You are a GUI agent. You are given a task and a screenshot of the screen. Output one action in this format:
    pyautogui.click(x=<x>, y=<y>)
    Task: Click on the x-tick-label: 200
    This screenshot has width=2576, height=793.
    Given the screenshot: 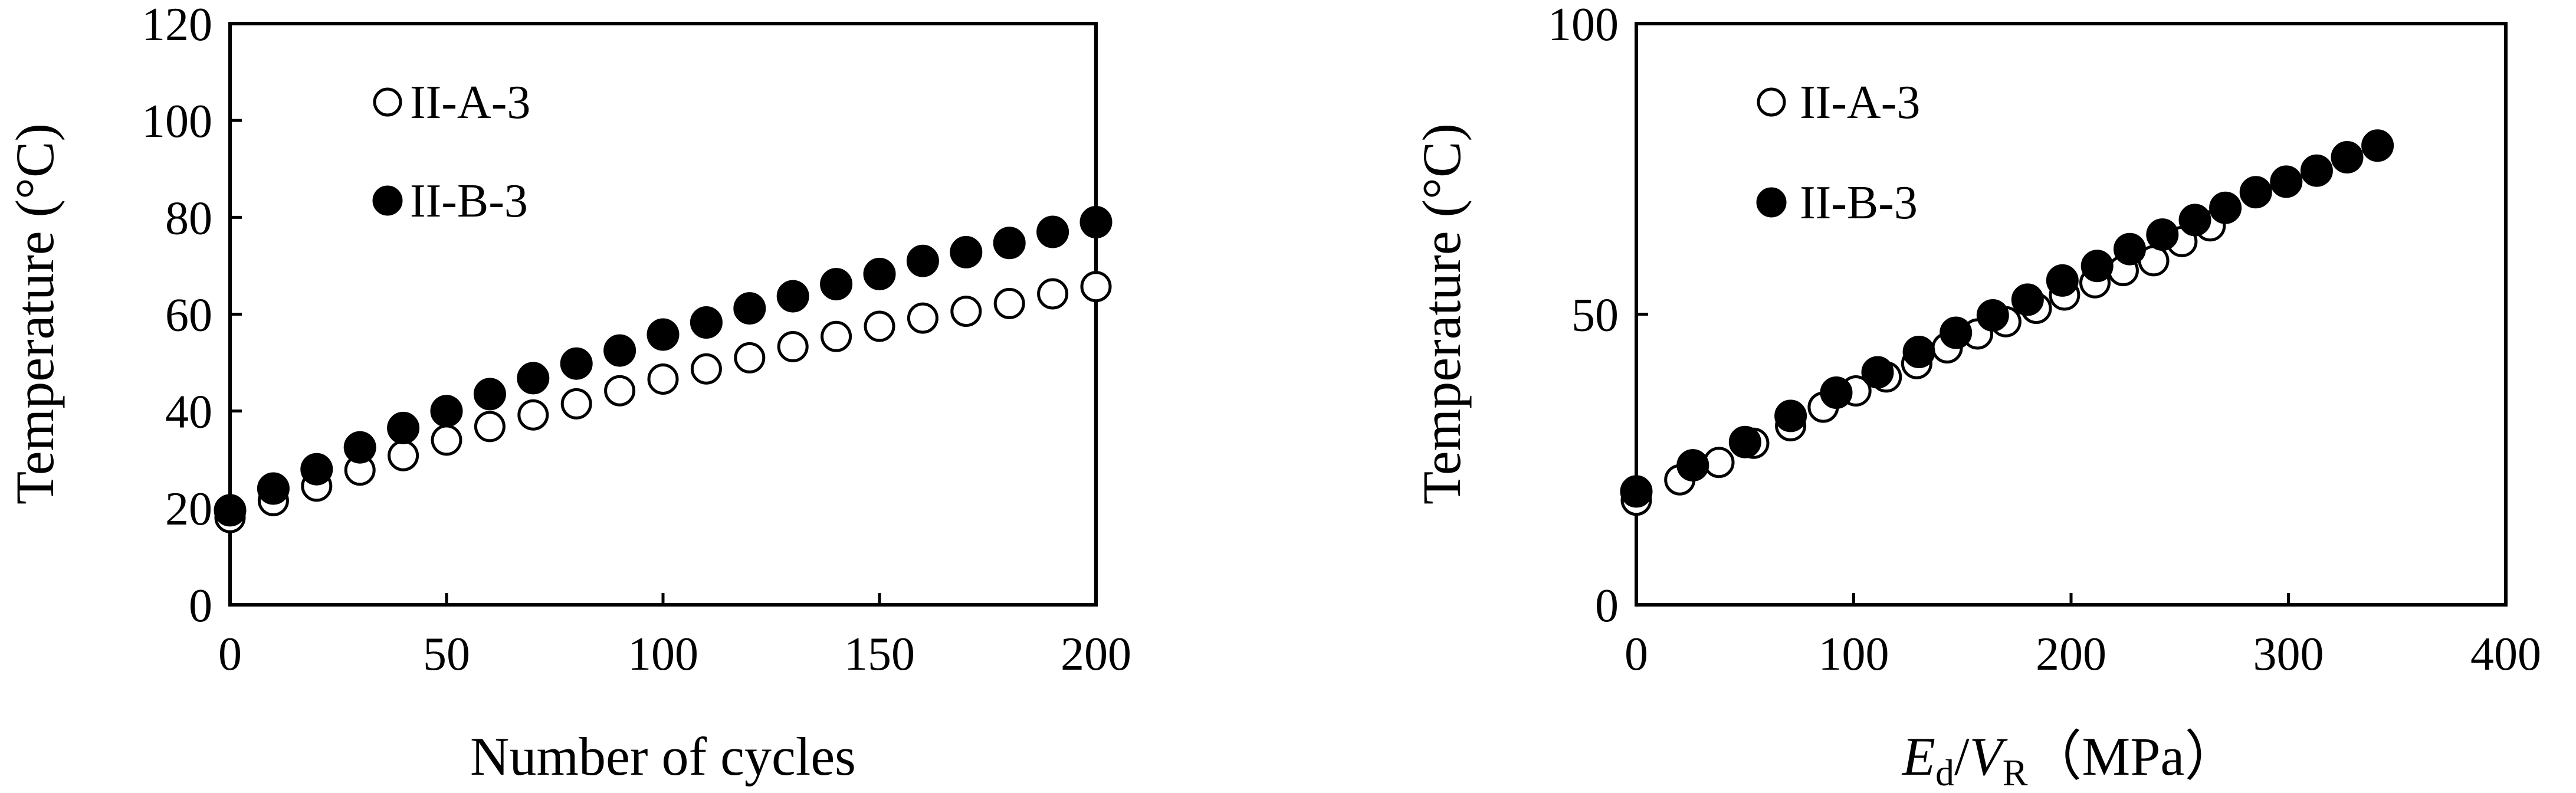 What is the action you would take?
    pyautogui.click(x=1096, y=654)
    